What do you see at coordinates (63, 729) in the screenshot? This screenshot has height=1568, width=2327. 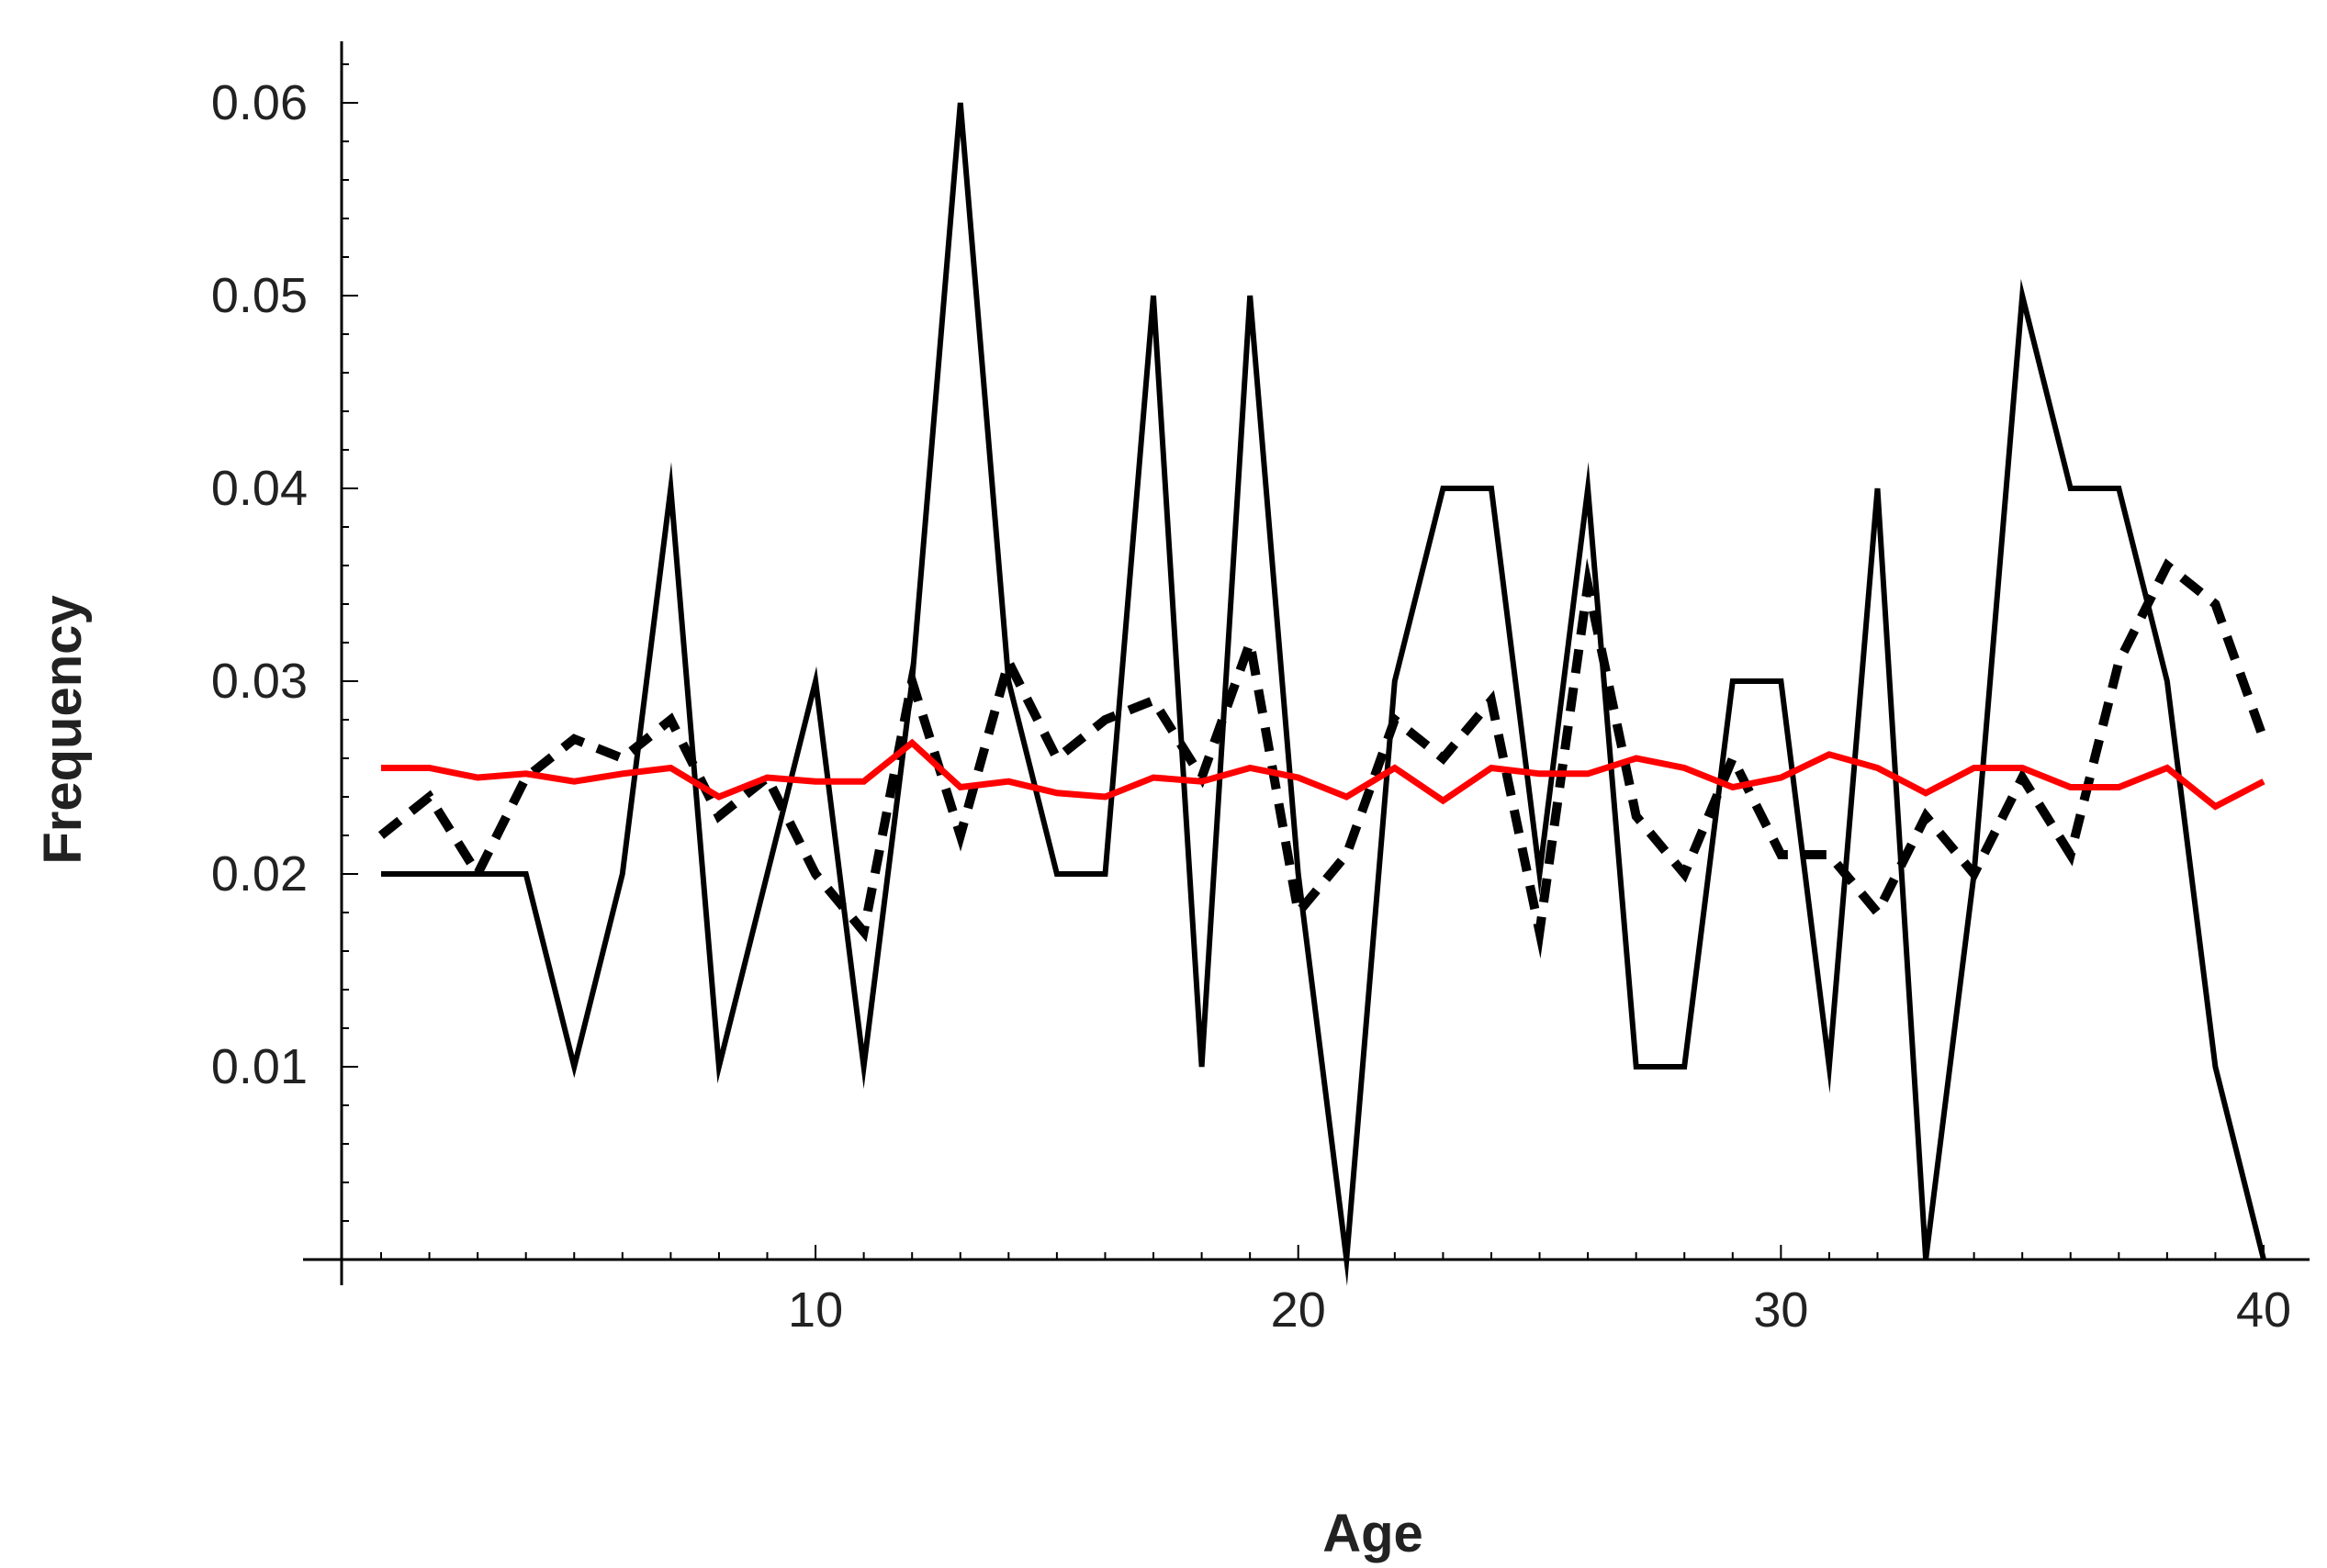 I see `y-axis-title: Frequency` at bounding box center [63, 729].